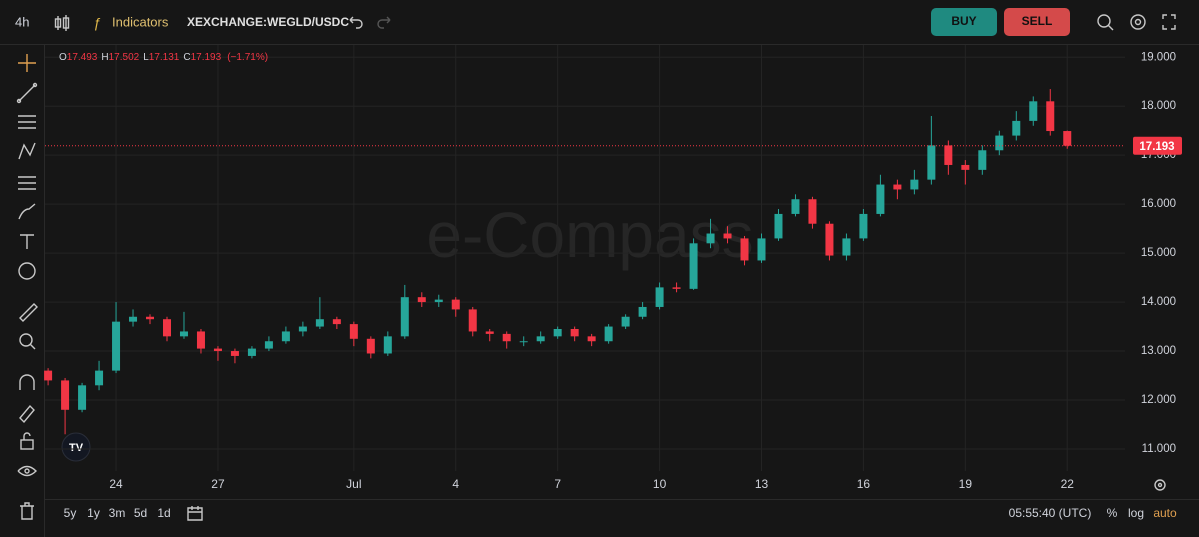 This screenshot has height=537, width=1199. Describe the element at coordinates (104, 57) in the screenshot. I see `ohlc-key: H` at that location.